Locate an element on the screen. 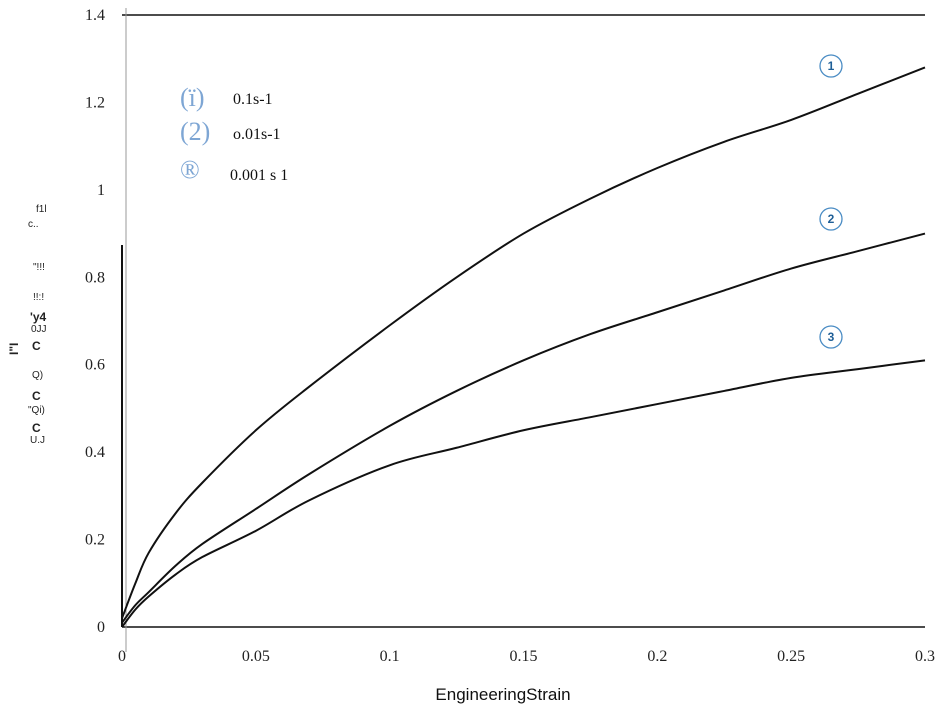  y-tick-label: 1.2 is located at coordinates (95, 102).